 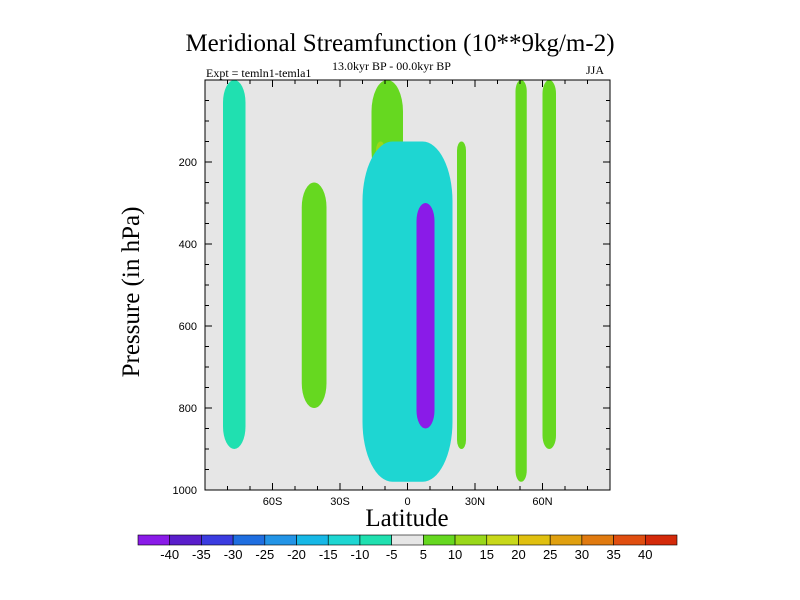 I want to click on chart-title: Meridional Streamfunction (10**9kg/m-2), so click(x=400, y=43).